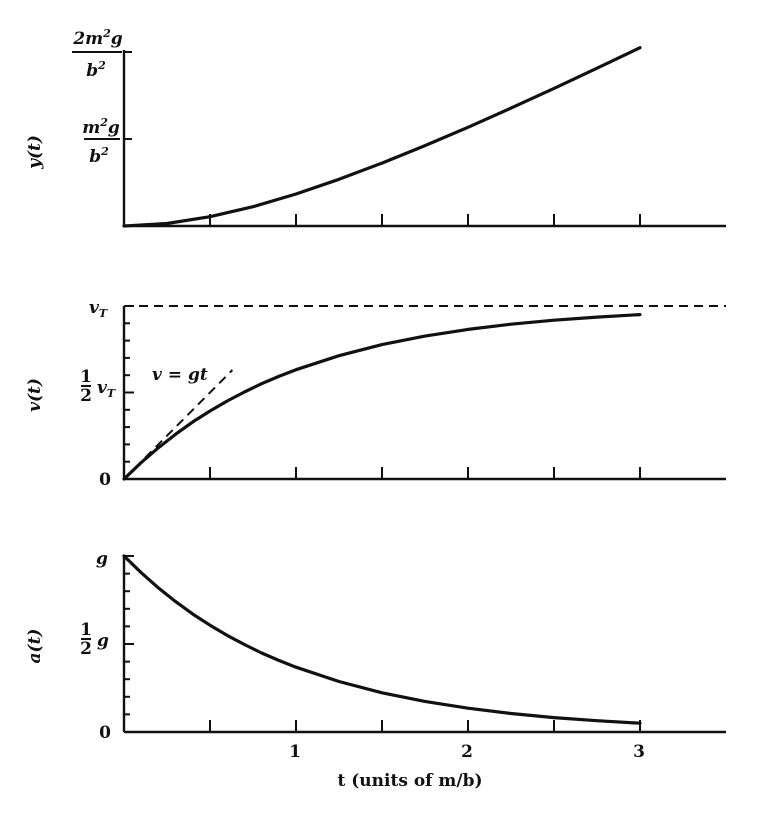 This screenshot has height=832, width=759. What do you see at coordinates (94, 308) in the screenshot?
I see `ytick-vT-v: v` at bounding box center [94, 308].